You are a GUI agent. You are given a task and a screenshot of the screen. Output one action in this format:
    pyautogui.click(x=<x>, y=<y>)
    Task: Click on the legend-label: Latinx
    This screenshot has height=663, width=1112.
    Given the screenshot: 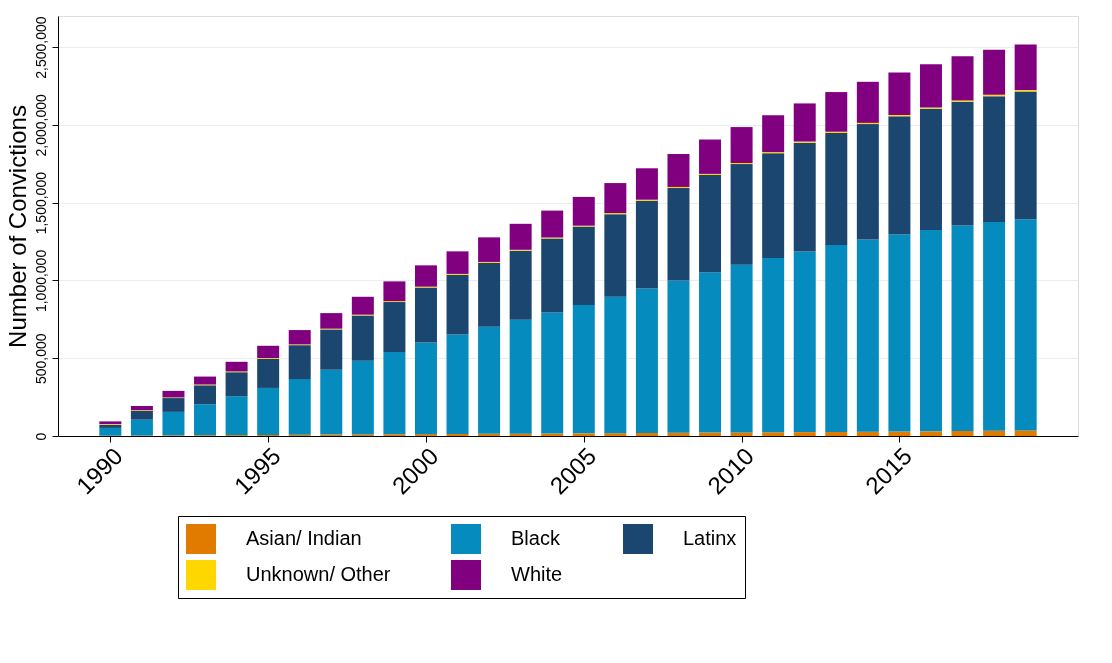 What is the action you would take?
    pyautogui.click(x=710, y=538)
    